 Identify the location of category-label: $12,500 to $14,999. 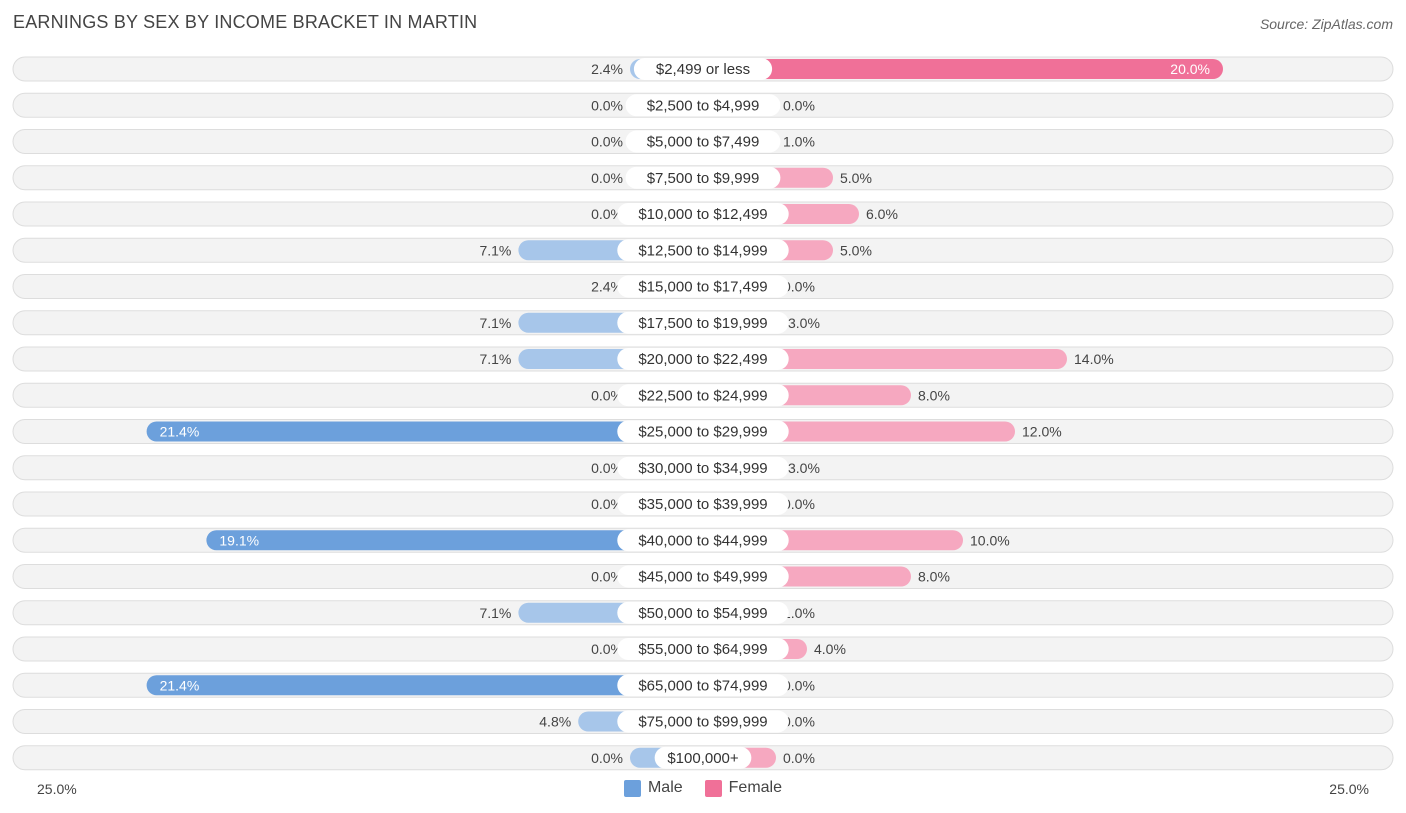
(702, 250).